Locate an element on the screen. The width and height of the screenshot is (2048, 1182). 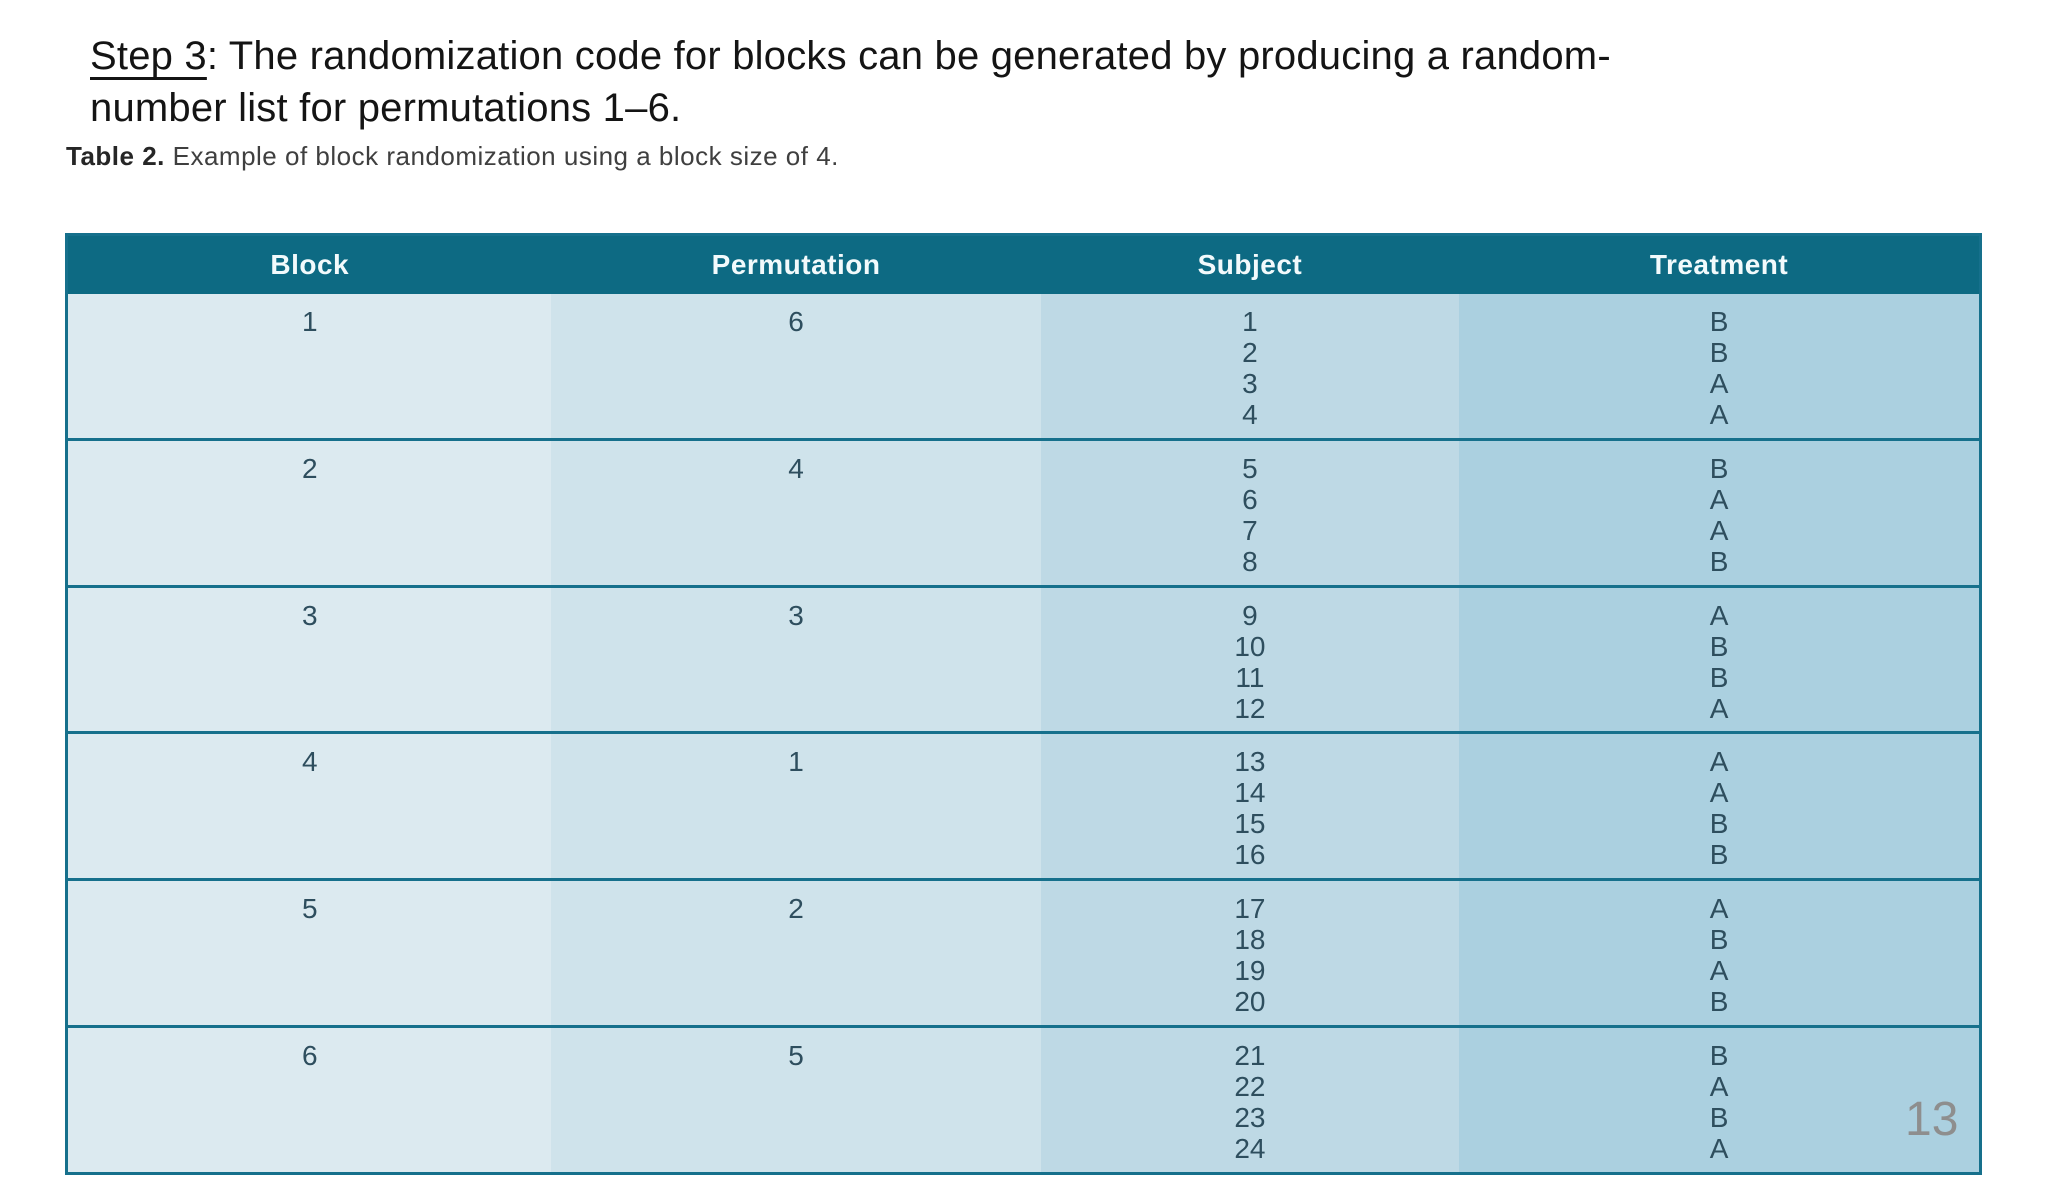
block-cell: 3 is located at coordinates (310, 659).